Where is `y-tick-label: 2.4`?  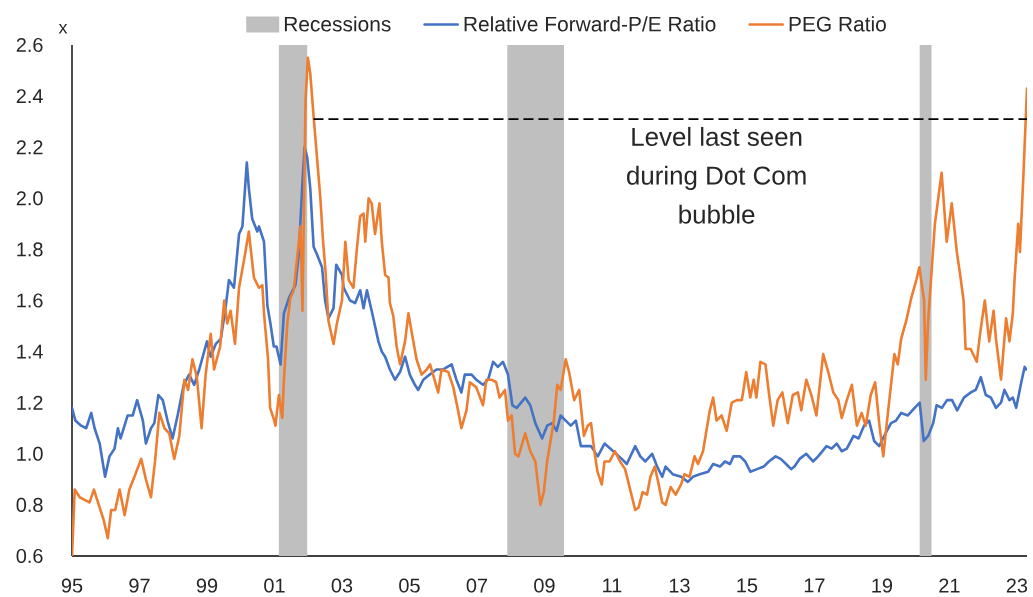 y-tick-label: 2.4 is located at coordinates (29, 96).